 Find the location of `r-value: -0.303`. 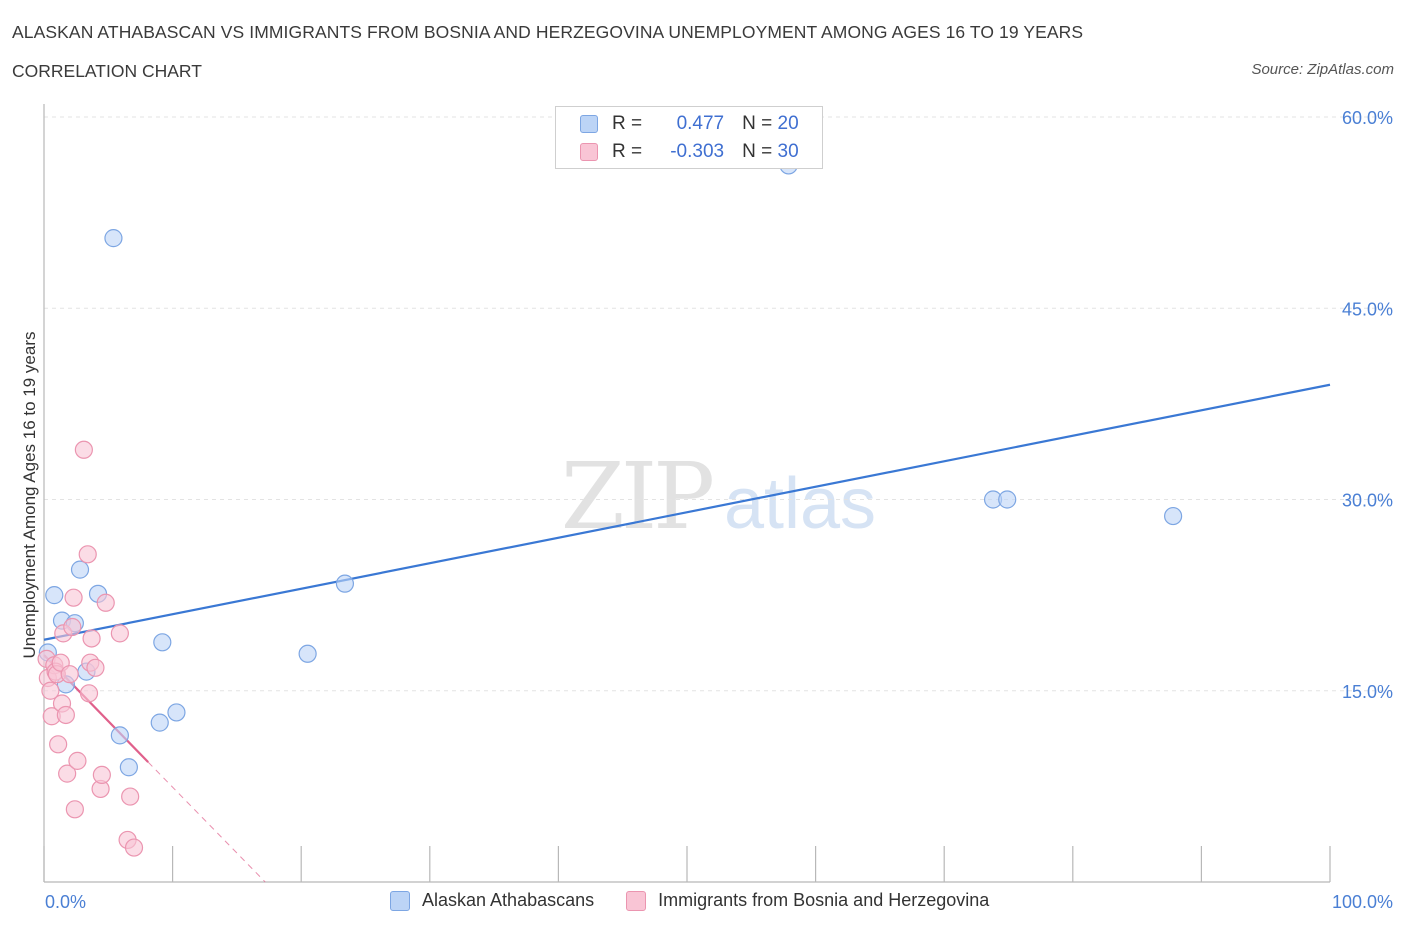

r-value: -0.303 is located at coordinates (697, 151).